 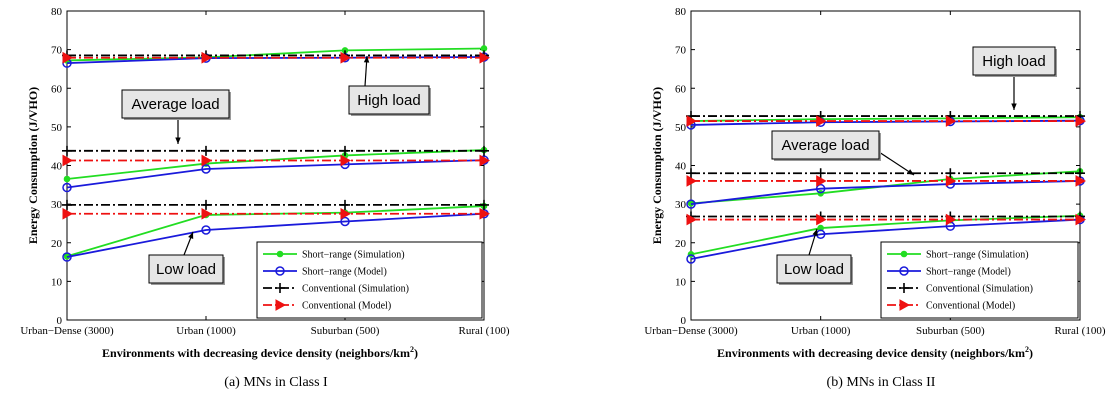 What do you see at coordinates (681, 282) in the screenshot?
I see `y-tick-label: 10` at bounding box center [681, 282].